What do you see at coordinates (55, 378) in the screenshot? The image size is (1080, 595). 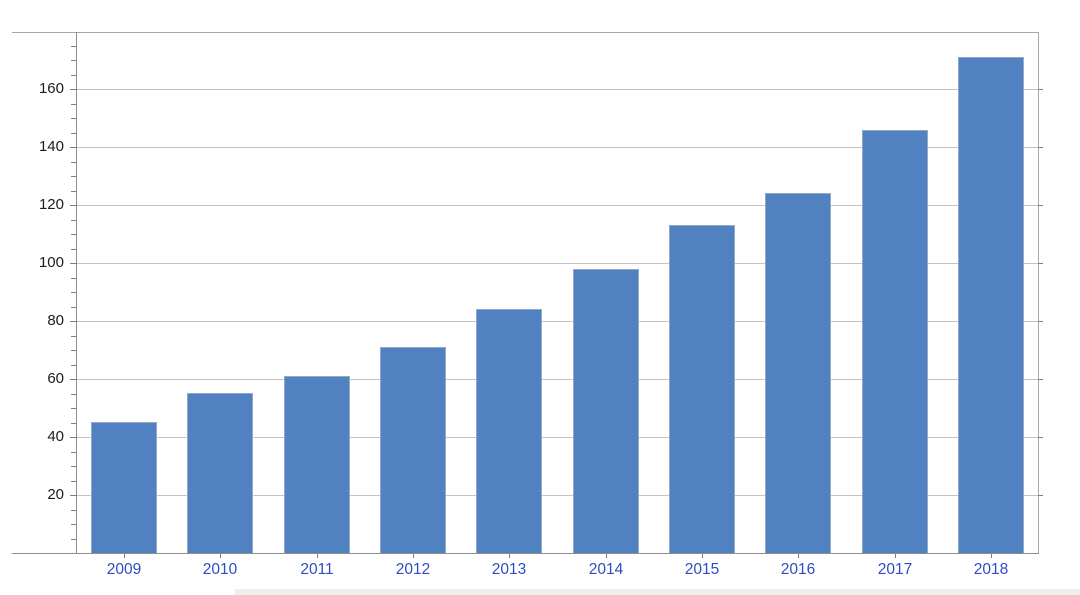 I see `y-tick-label: 60` at bounding box center [55, 378].